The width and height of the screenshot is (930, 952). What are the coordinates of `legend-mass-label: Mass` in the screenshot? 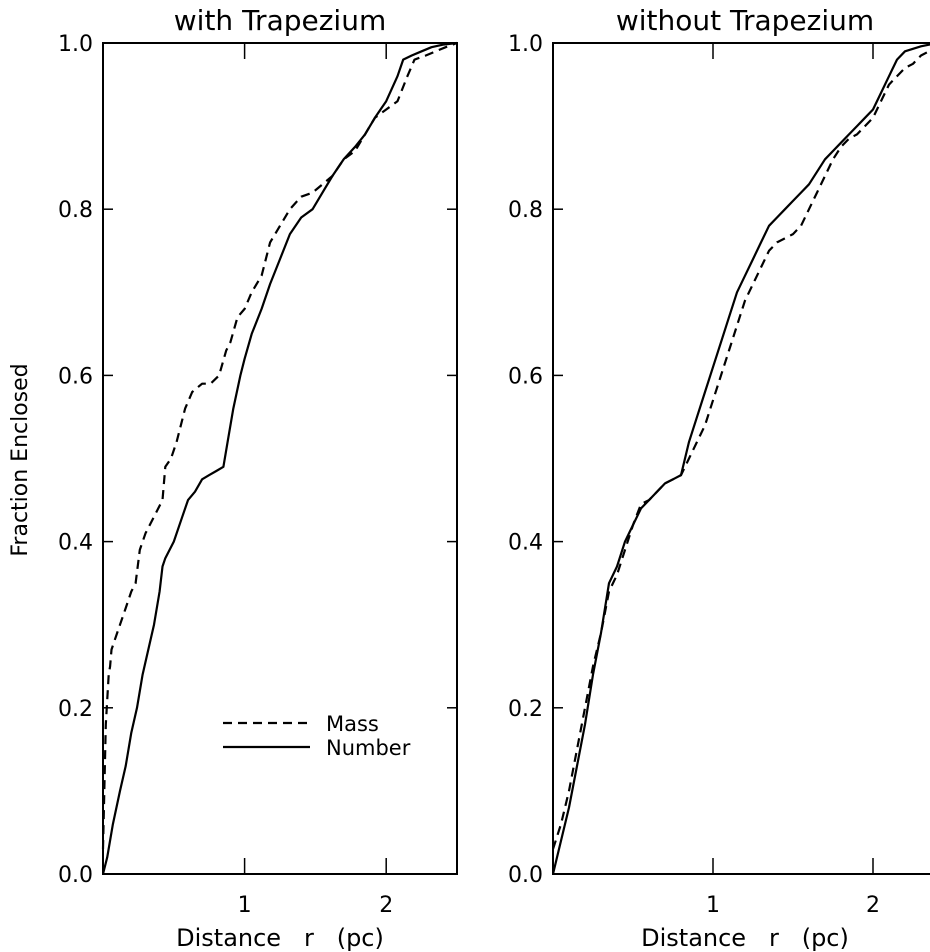 It's located at (352, 724).